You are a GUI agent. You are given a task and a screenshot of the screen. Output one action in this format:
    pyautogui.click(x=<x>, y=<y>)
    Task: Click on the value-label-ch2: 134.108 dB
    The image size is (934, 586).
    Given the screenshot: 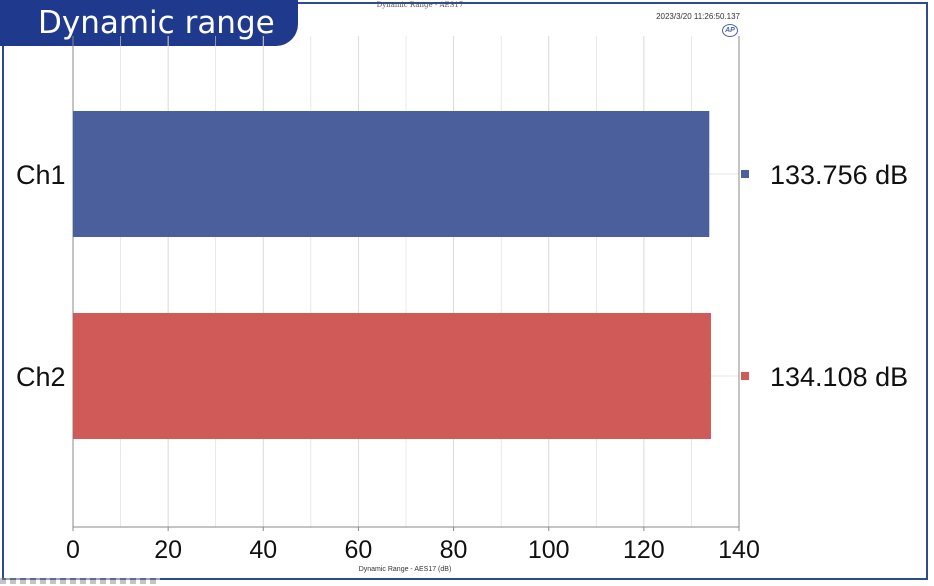 What is the action you would take?
    pyautogui.click(x=839, y=377)
    